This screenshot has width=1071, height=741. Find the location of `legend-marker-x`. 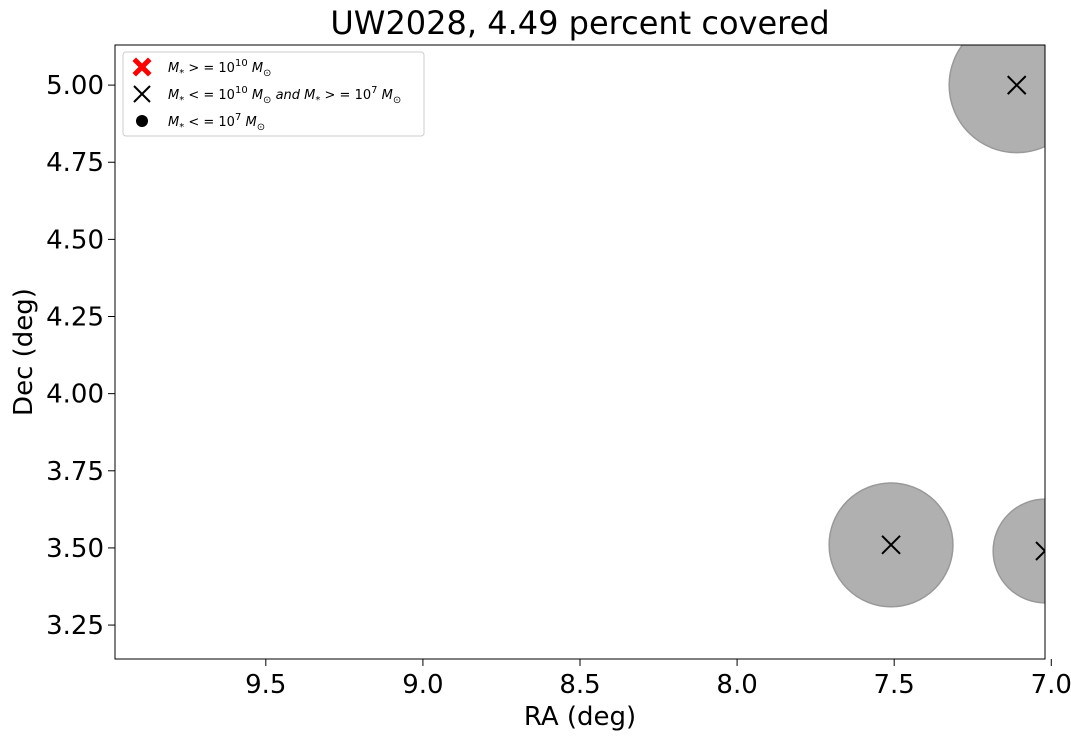

legend-marker-x is located at coordinates (142, 94).